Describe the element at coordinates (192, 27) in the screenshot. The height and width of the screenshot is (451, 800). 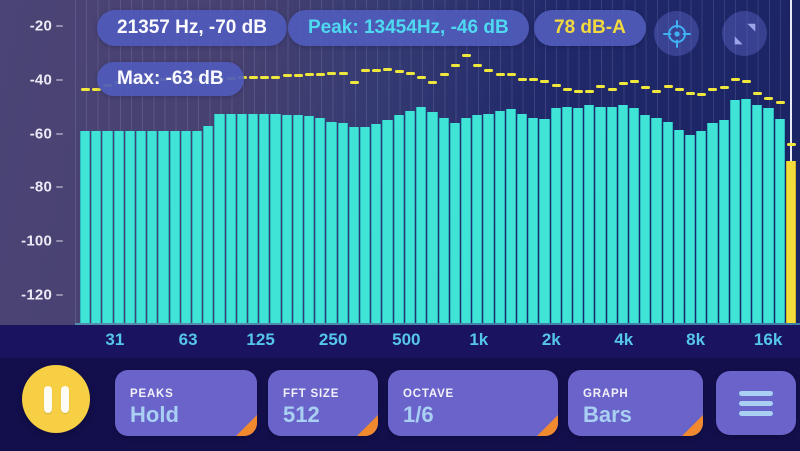
I see `cursor-readout-text: 21357 Hz, -70 dB` at that location.